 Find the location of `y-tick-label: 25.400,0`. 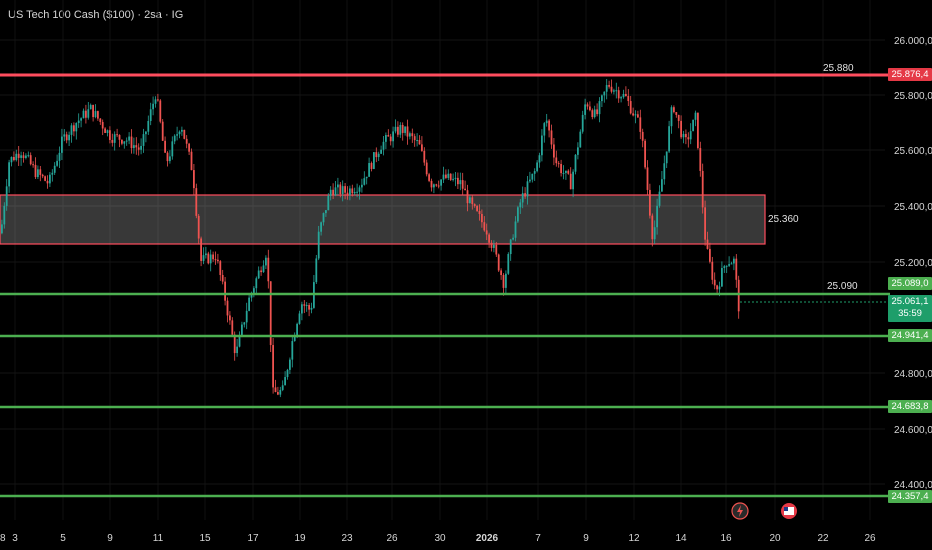

y-tick-label: 25.400,0 is located at coordinates (913, 207).